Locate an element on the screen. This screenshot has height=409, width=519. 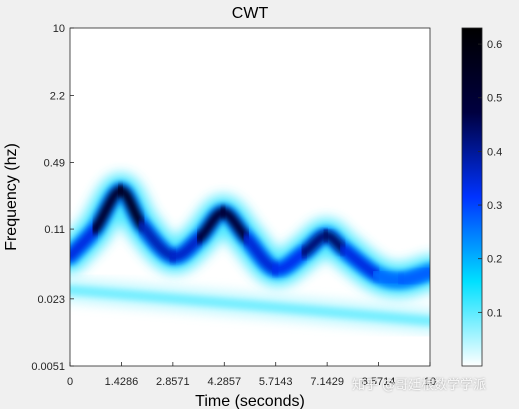
colorbar-ticks: 0.1 0.2 0.3 0.4 0.5 0.6 is located at coordinates (490, 179).